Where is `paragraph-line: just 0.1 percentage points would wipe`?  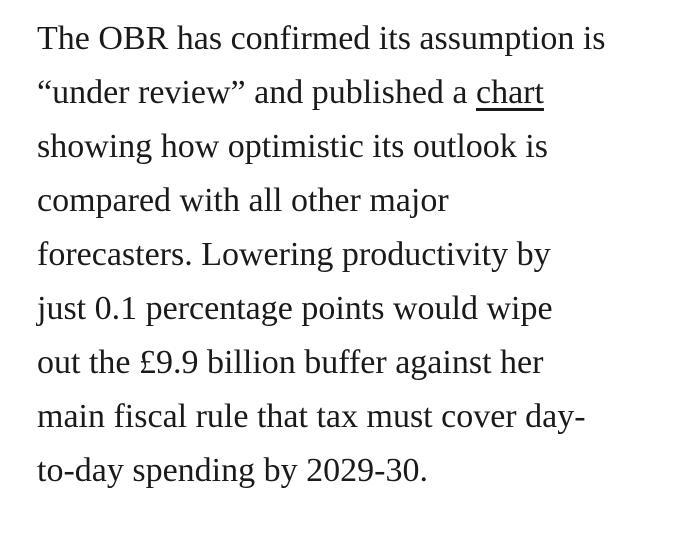 paragraph-line: just 0.1 percentage points would wipe is located at coordinates (295, 308).